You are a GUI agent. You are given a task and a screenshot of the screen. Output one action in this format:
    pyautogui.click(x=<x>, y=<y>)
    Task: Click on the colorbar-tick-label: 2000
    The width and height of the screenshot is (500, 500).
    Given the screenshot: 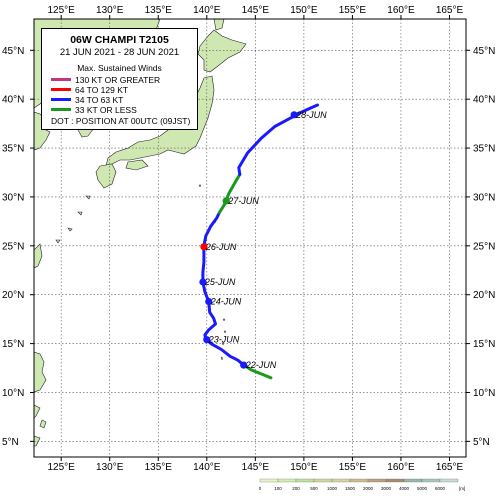 What is the action you would take?
    pyautogui.click(x=368, y=488)
    